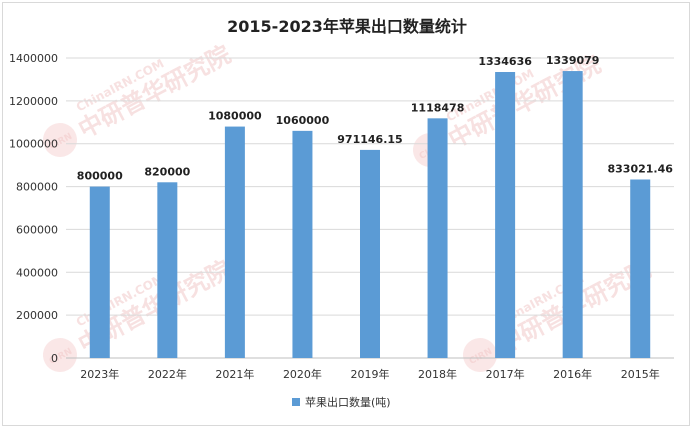 The image size is (694, 430). What do you see at coordinates (572, 374) in the screenshot?
I see `x-tick-label: 2016年` at bounding box center [572, 374].